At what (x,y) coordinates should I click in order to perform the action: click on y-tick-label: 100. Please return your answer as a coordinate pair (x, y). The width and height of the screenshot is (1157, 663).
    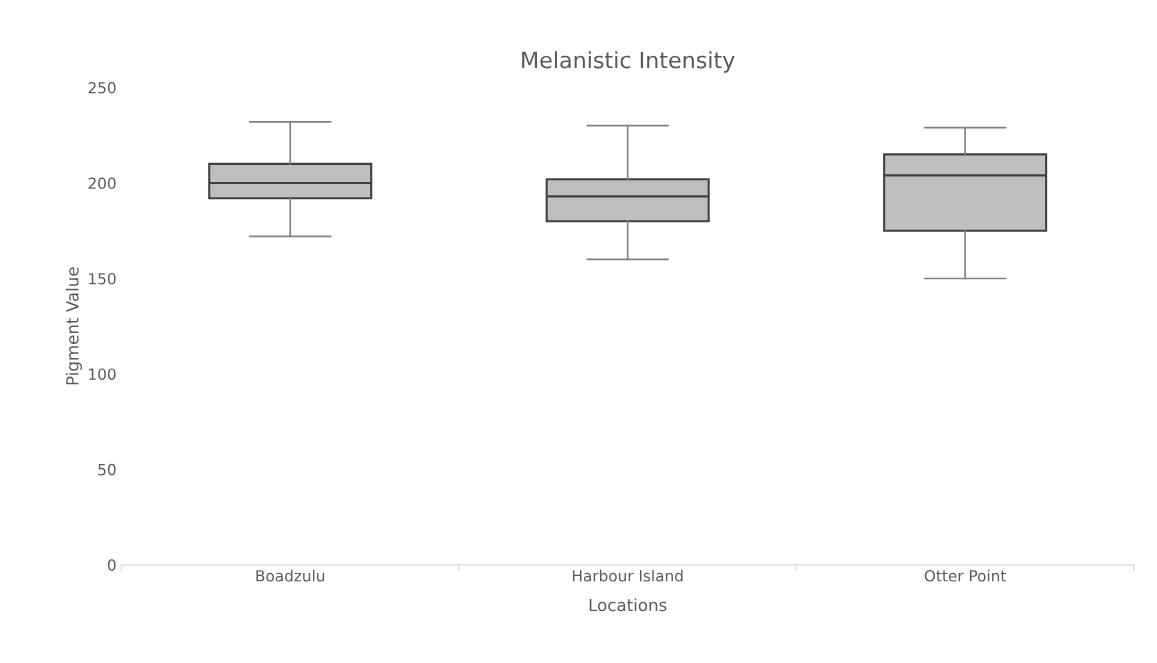
    Looking at the image, I should click on (102, 374).